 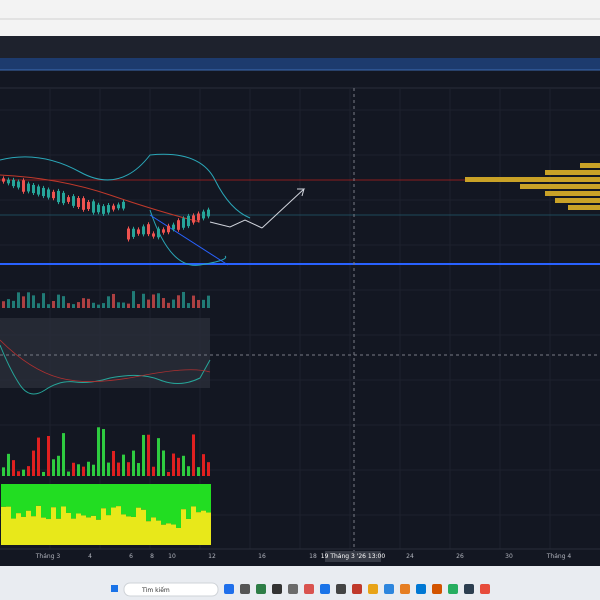 I want to click on search-box, so click(x=171, y=589).